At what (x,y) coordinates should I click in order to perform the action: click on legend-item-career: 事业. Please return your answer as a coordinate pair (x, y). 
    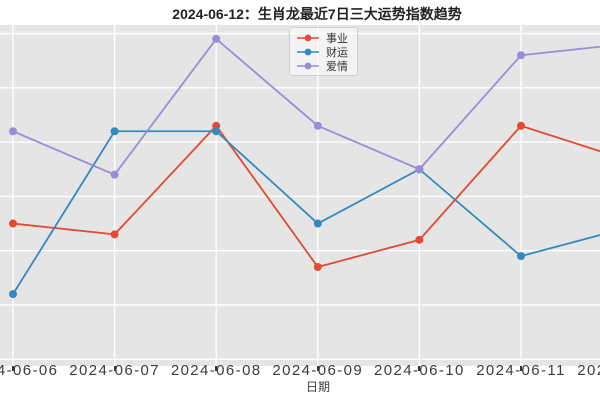
    Looking at the image, I should click on (322, 38).